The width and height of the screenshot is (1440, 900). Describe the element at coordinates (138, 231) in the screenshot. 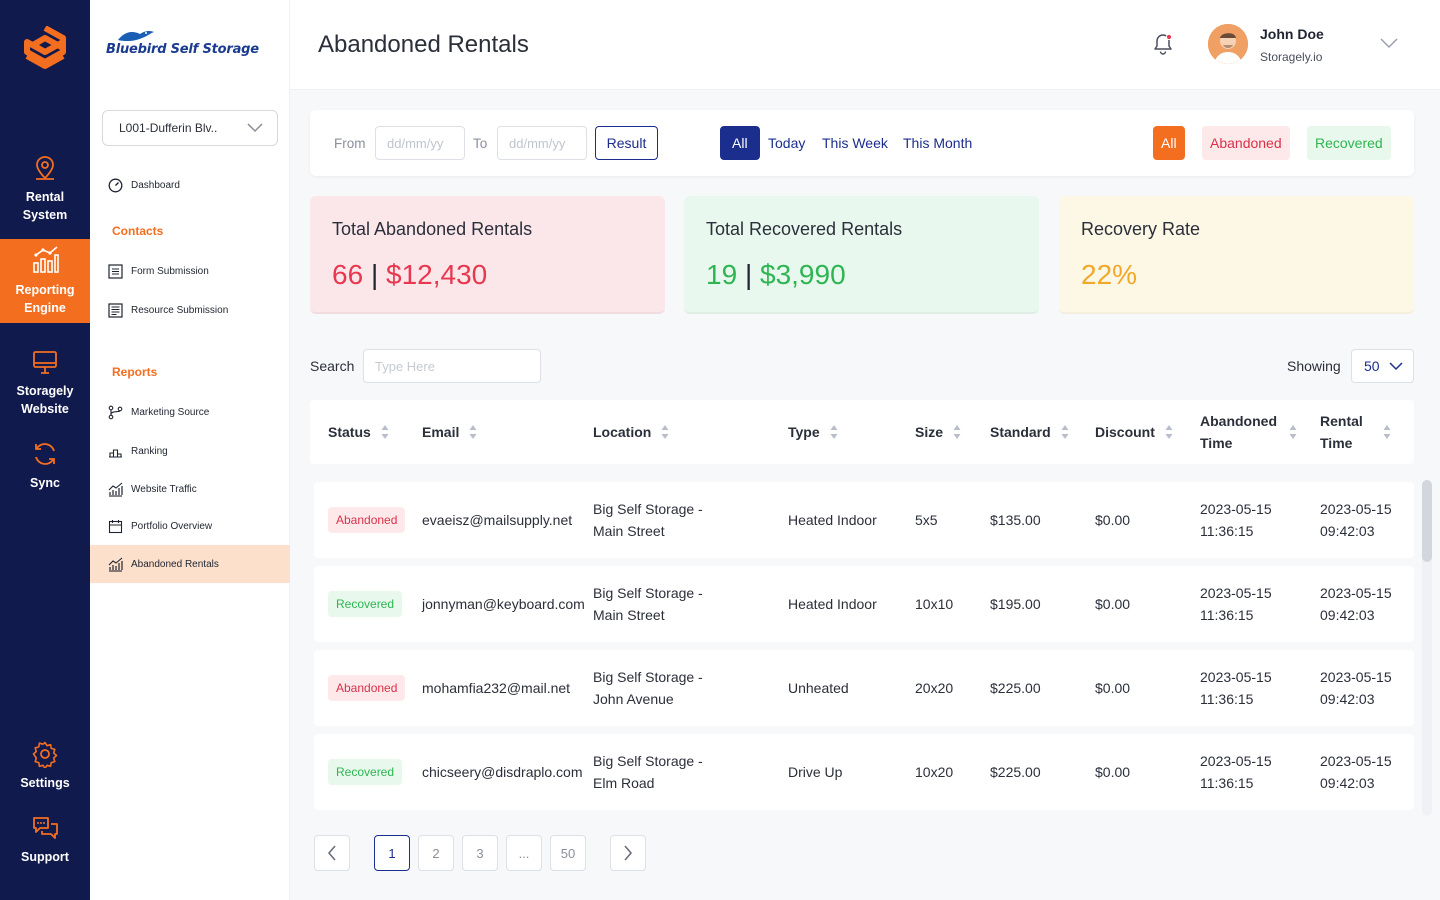

I see `contacts-heading: Contacts` at that location.